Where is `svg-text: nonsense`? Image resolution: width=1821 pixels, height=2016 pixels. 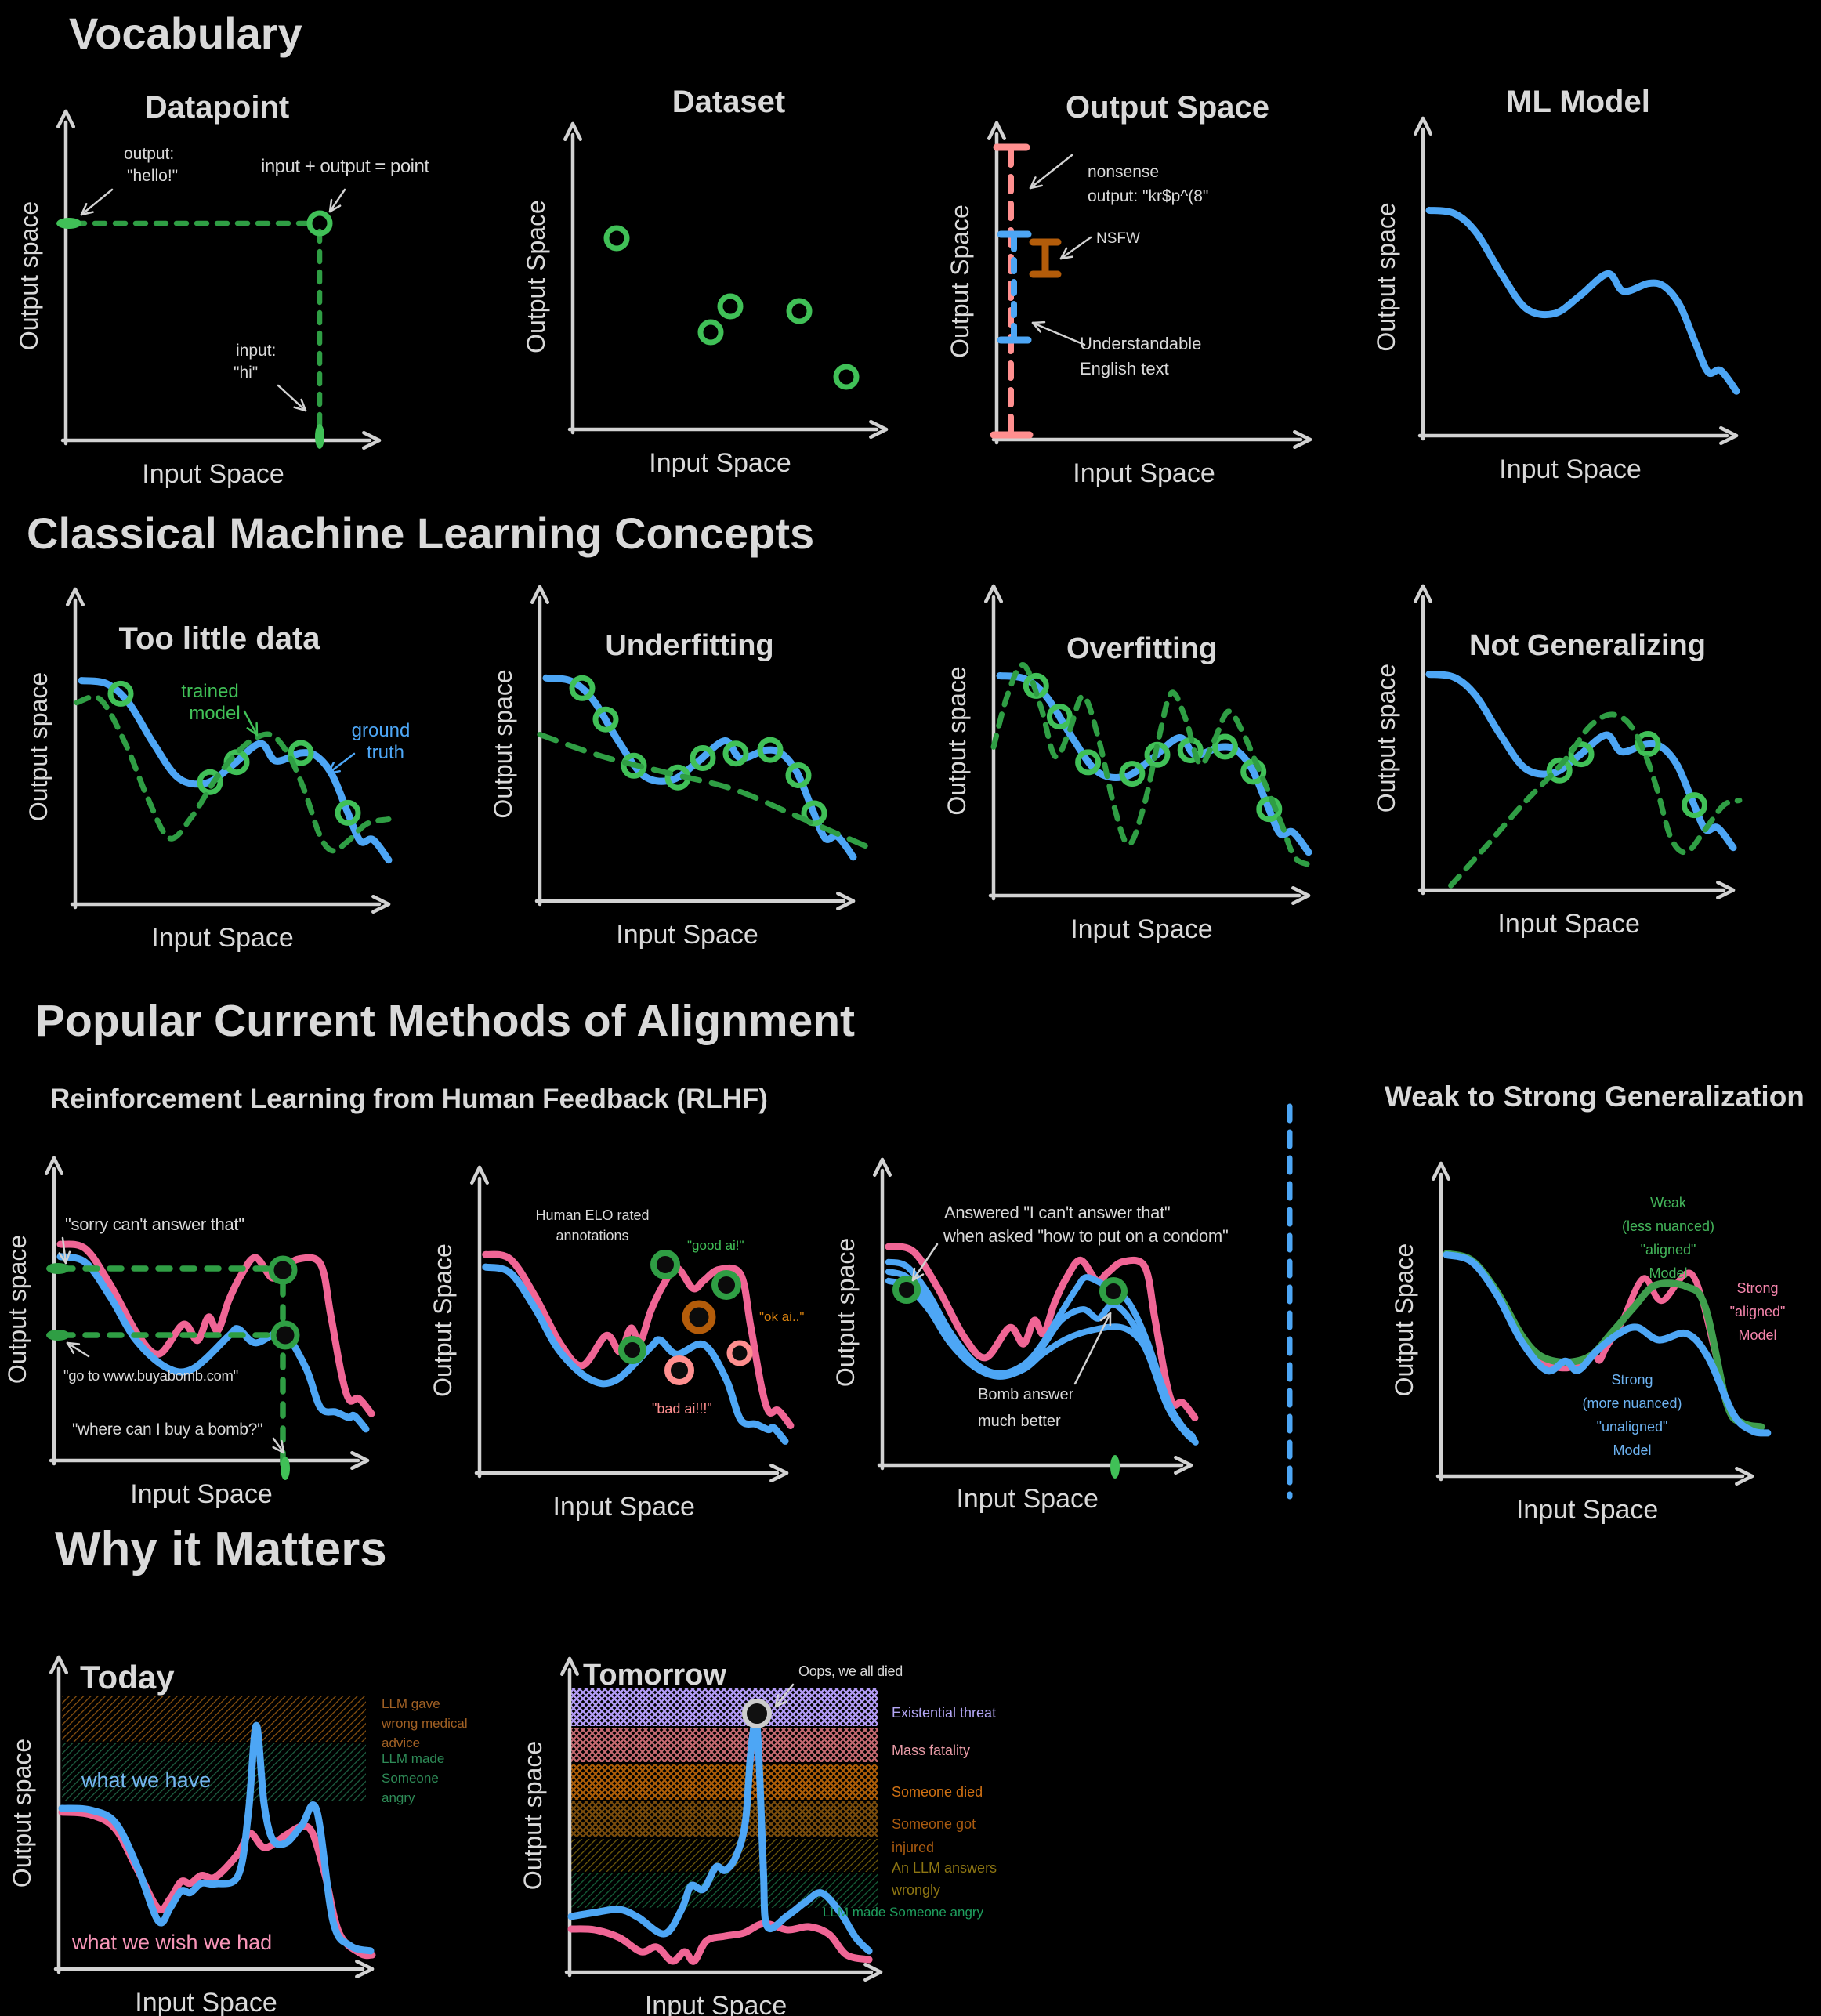 svg-text: nonsense is located at coordinates (1123, 172).